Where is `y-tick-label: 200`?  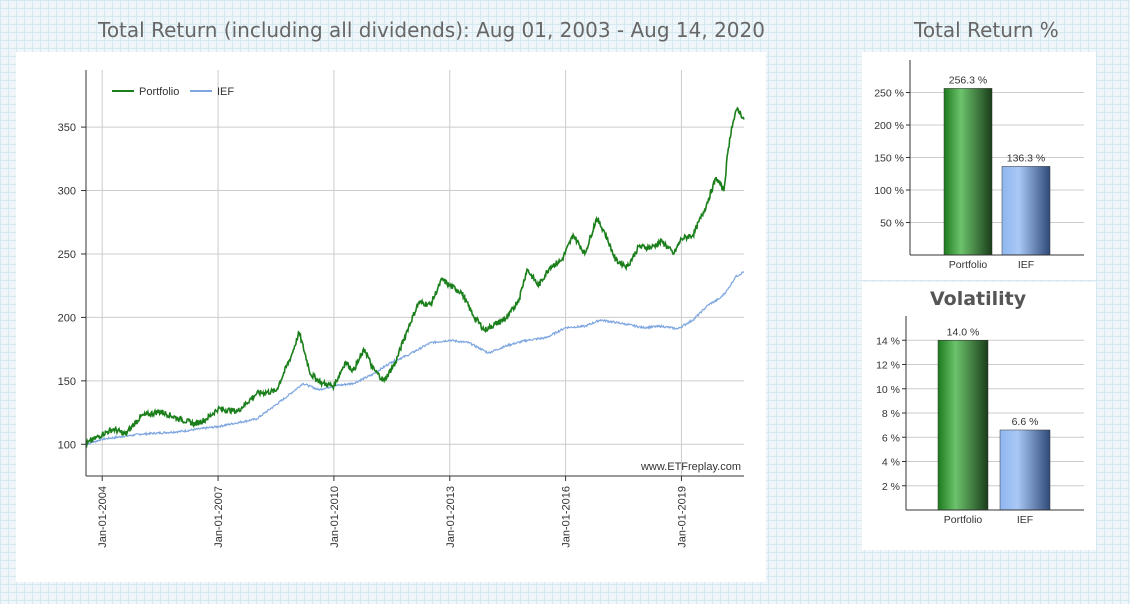 y-tick-label: 200 is located at coordinates (67, 318).